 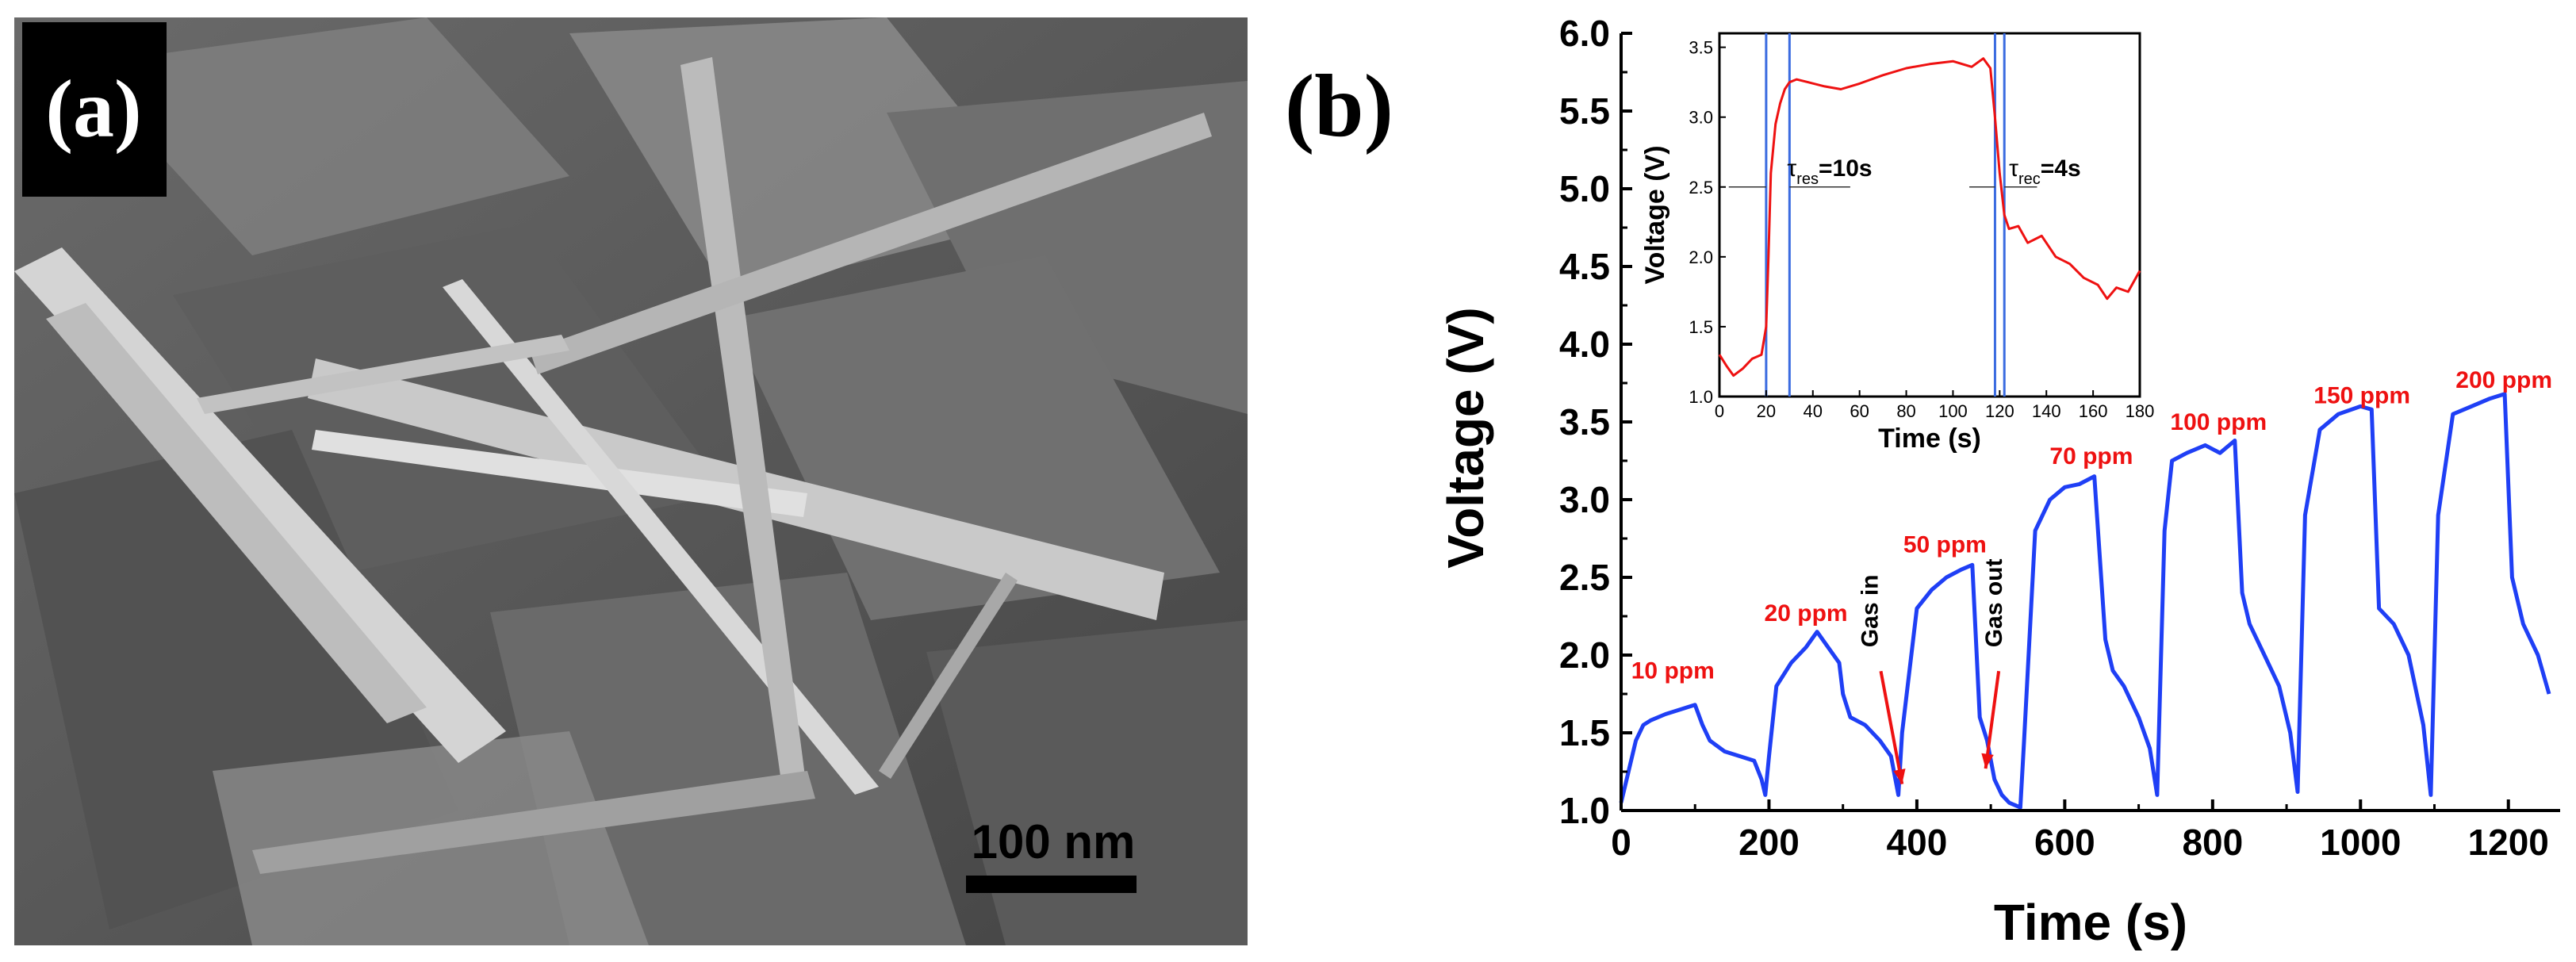 What do you see at coordinates (1701, 48) in the screenshot?
I see `inset-y-tick-label: 3.5` at bounding box center [1701, 48].